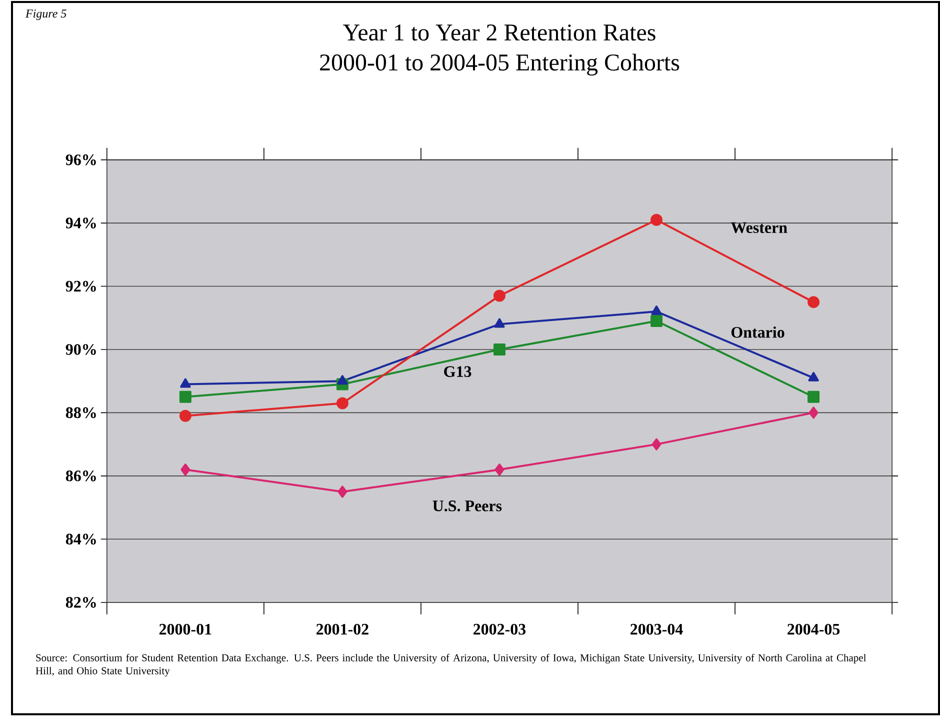  Describe the element at coordinates (499, 32) in the screenshot. I see `chart-title: Year 1 to Year 2 Retention Rates` at that location.